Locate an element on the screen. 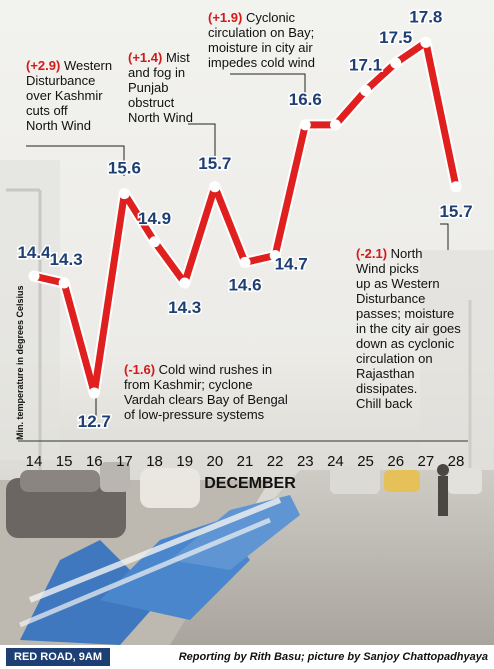 The height and width of the screenshot is (669, 494). x-tick-label: 16 is located at coordinates (94, 461).